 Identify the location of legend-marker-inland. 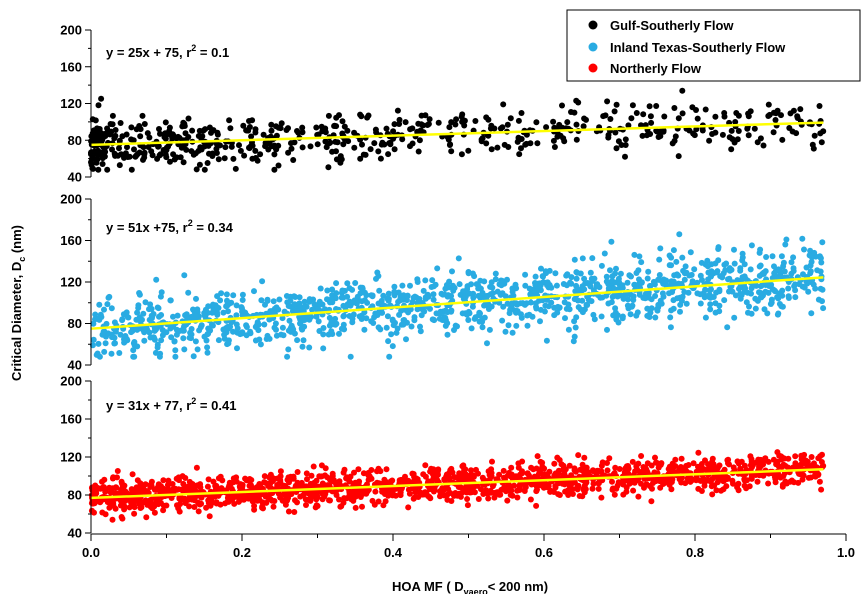
(593, 47).